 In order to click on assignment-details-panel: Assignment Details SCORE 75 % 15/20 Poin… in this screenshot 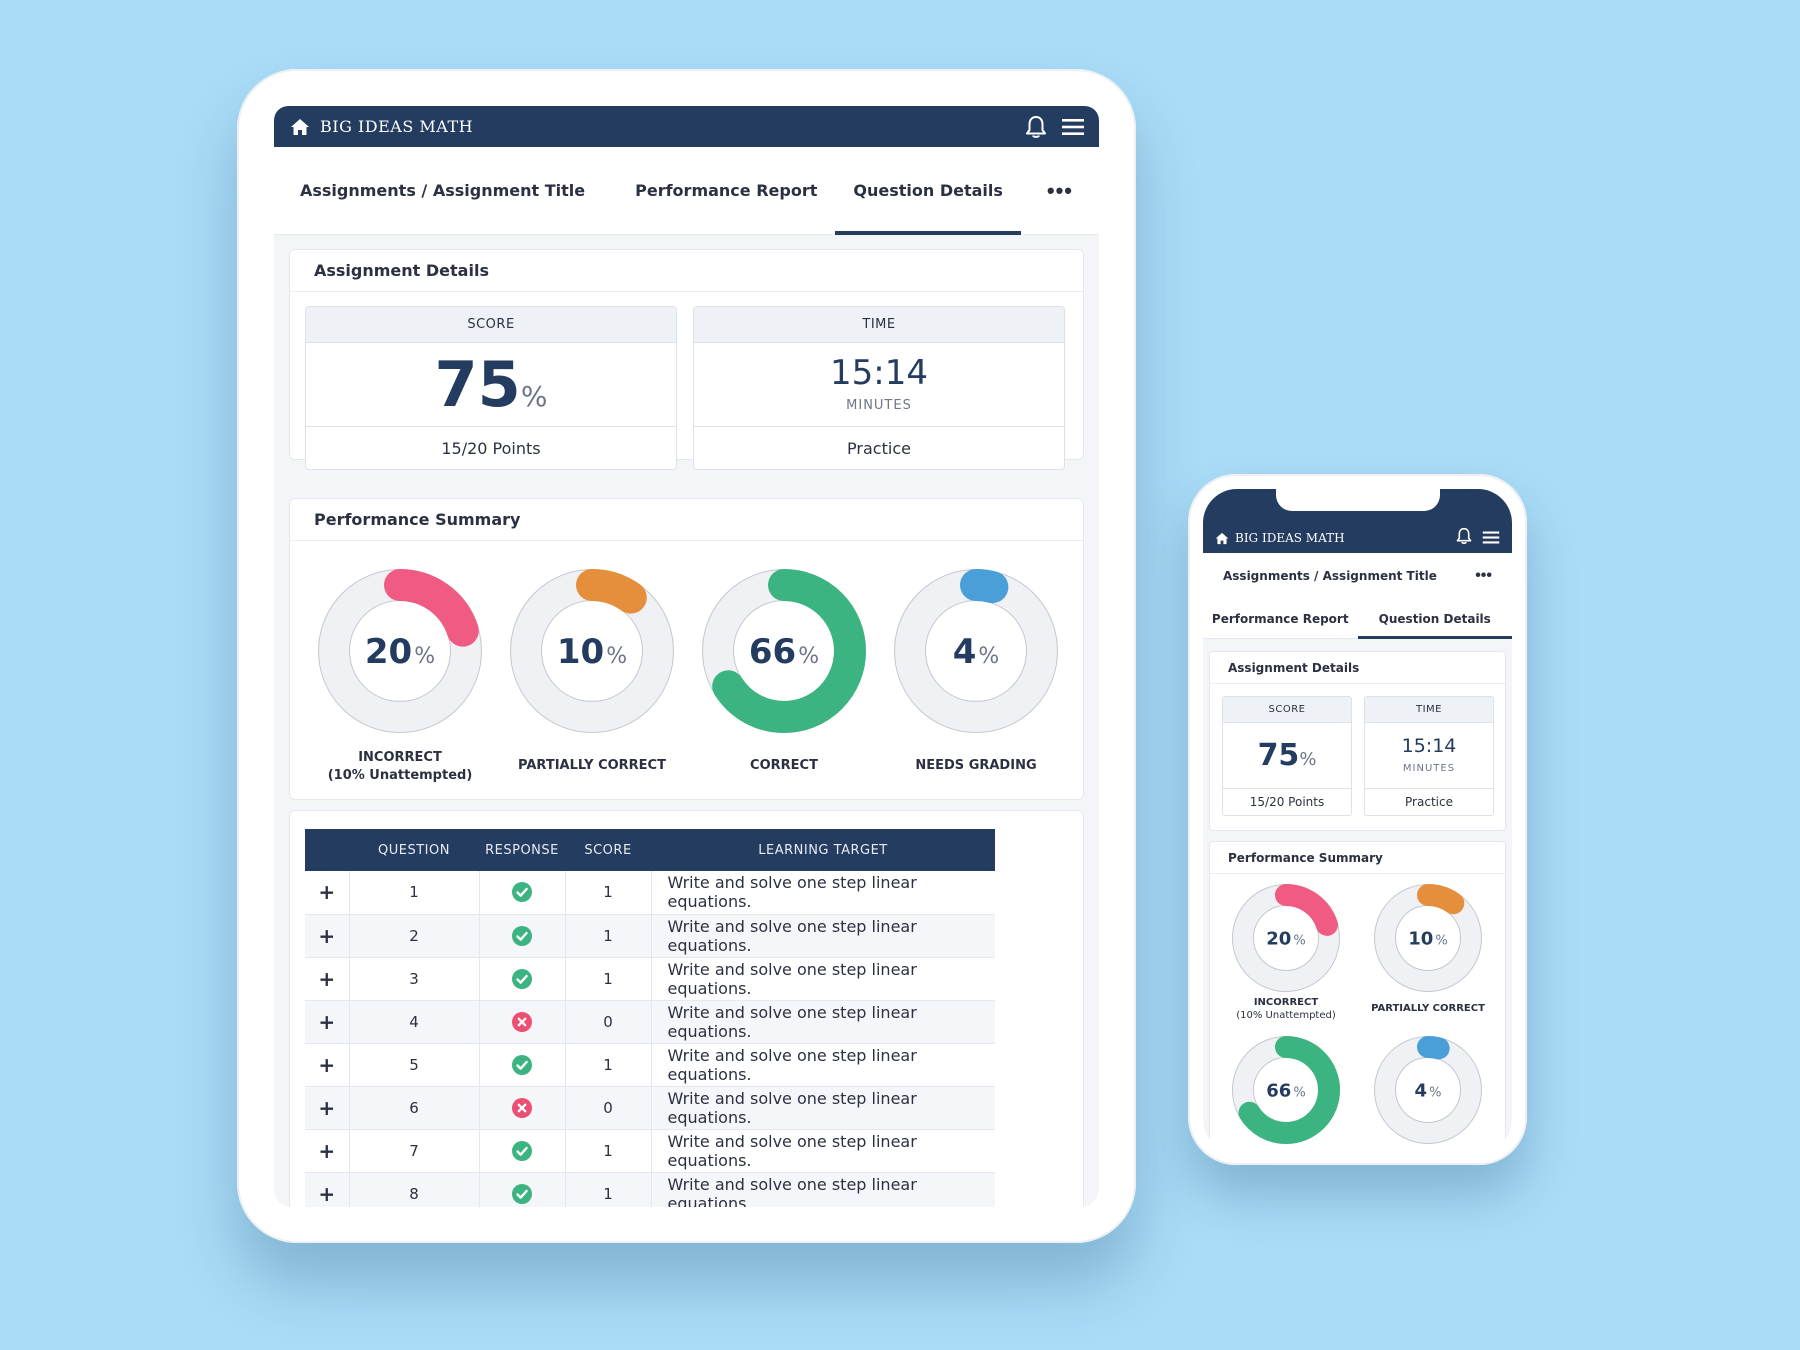, I will do `click(686, 359)`.